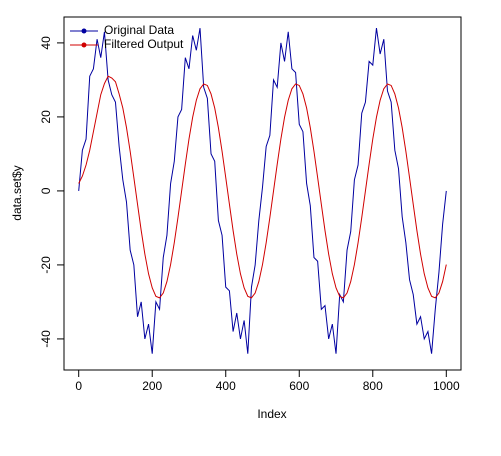 The width and height of the screenshot is (501, 456). Describe the element at coordinates (78, 386) in the screenshot. I see `x-tick-label: 0` at that location.